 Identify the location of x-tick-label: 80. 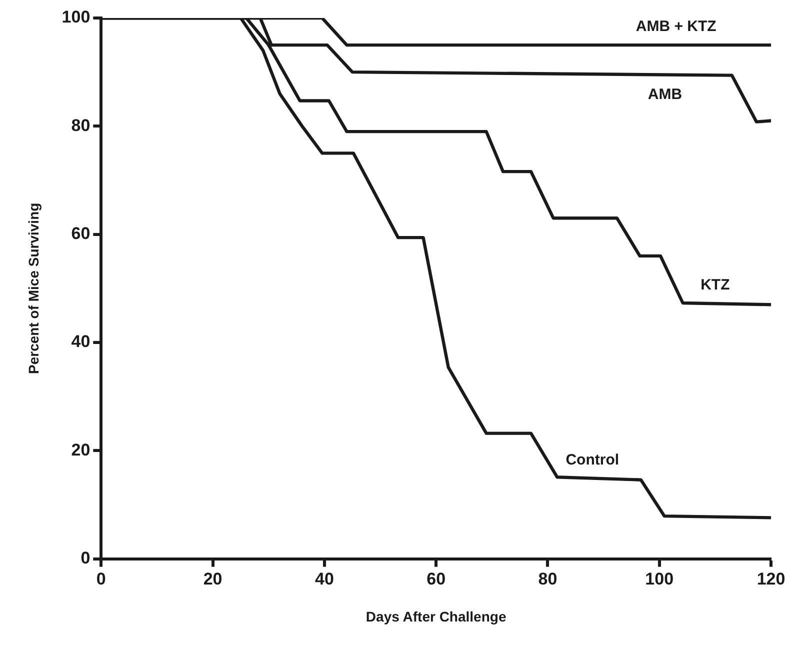
(548, 579).